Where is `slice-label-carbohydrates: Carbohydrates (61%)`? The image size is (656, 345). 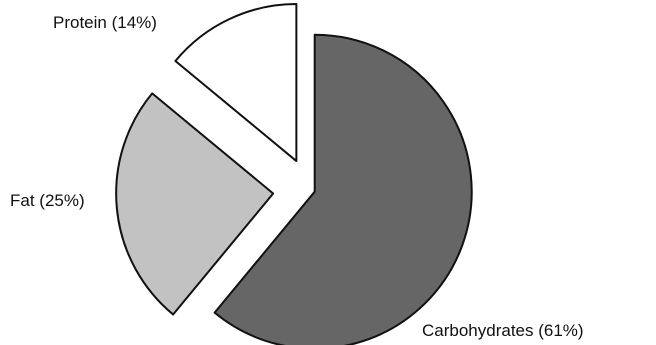 slice-label-carbohydrates: Carbohydrates (61%) is located at coordinates (503, 330).